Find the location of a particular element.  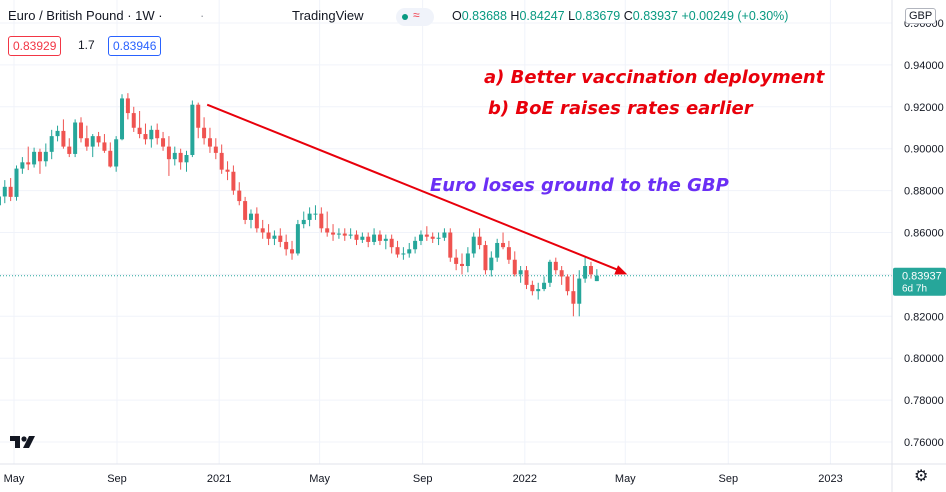

currency-selector: GBP is located at coordinates (921, 16).